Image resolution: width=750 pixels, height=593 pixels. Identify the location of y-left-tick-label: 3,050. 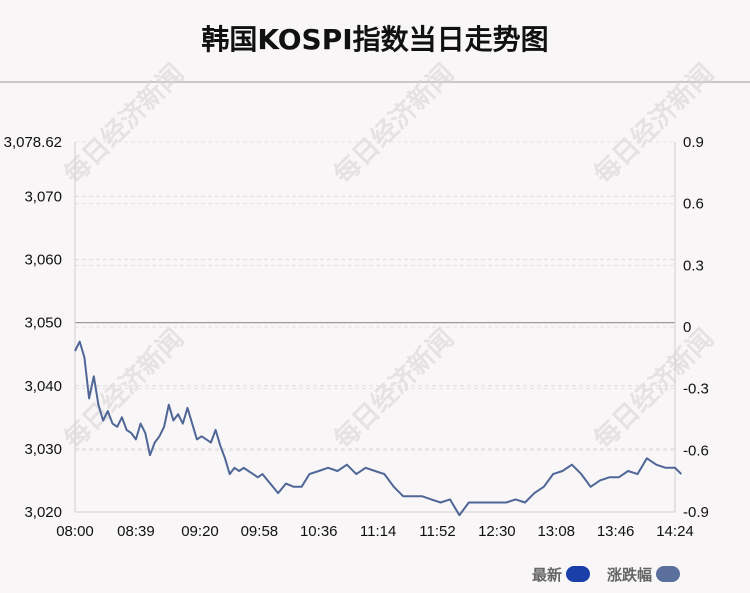
(43, 323).